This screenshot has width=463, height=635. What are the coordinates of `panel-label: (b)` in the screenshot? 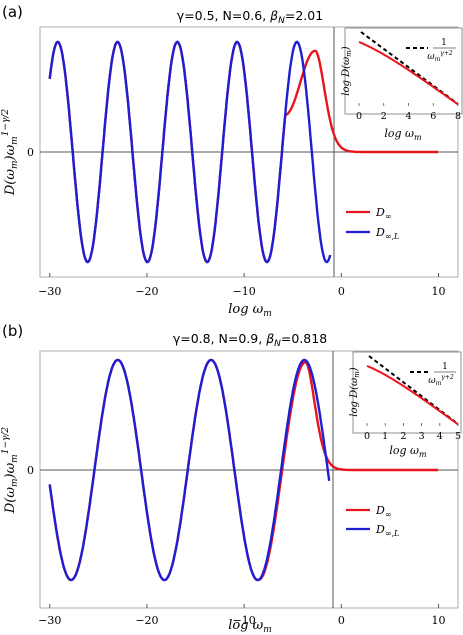 It's located at (12, 331).